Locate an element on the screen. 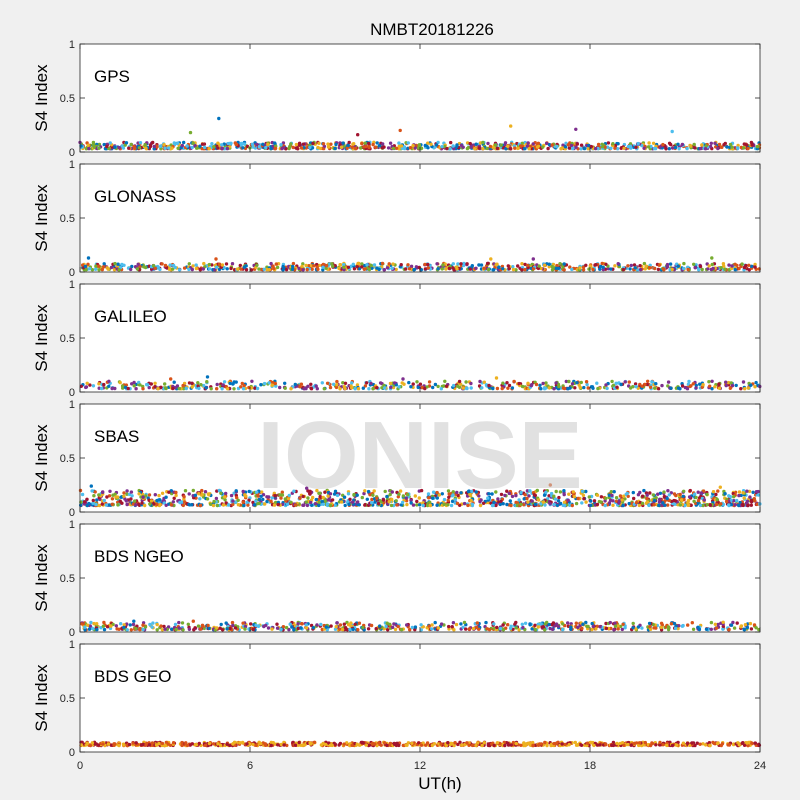 This screenshot has height=800, width=800. y-axis-label: S4 Index is located at coordinates (41, 578).